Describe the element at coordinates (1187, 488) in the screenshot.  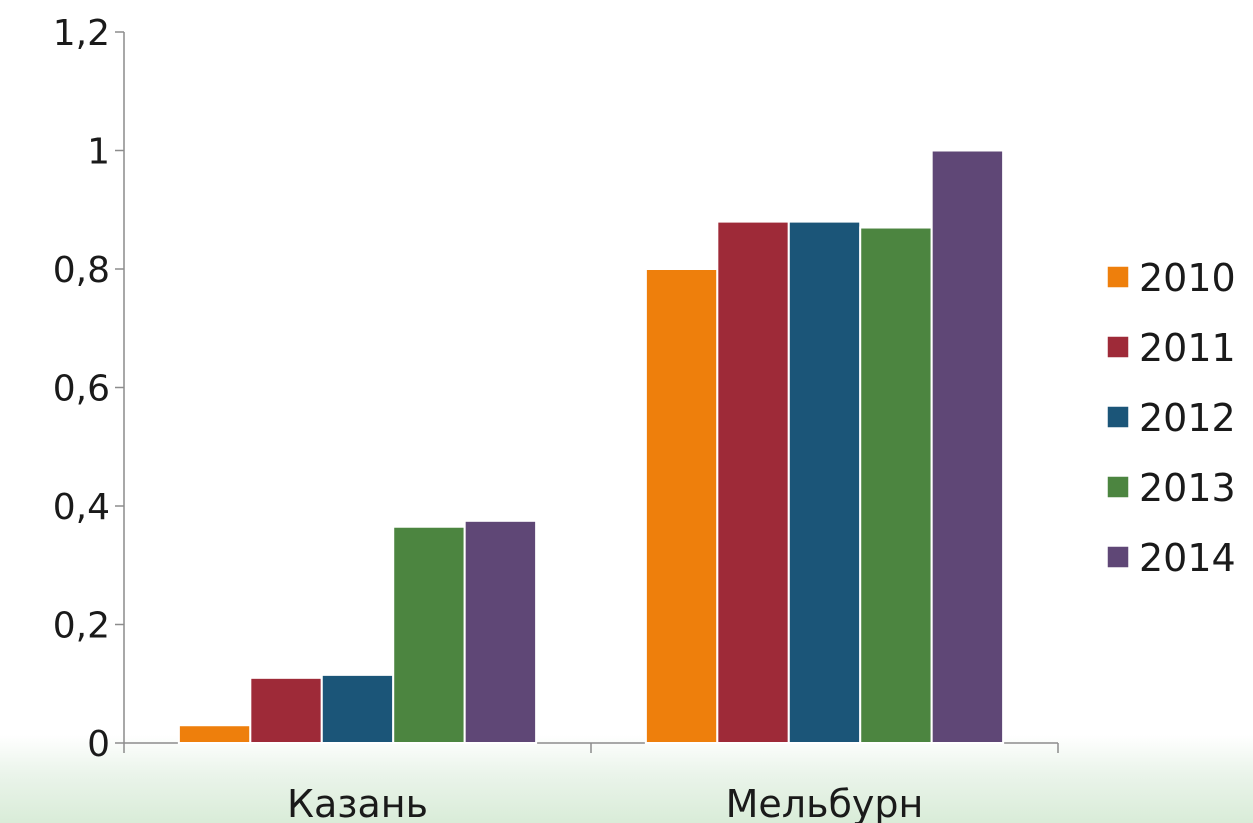
I see `legend-label-2013: 2013` at that location.